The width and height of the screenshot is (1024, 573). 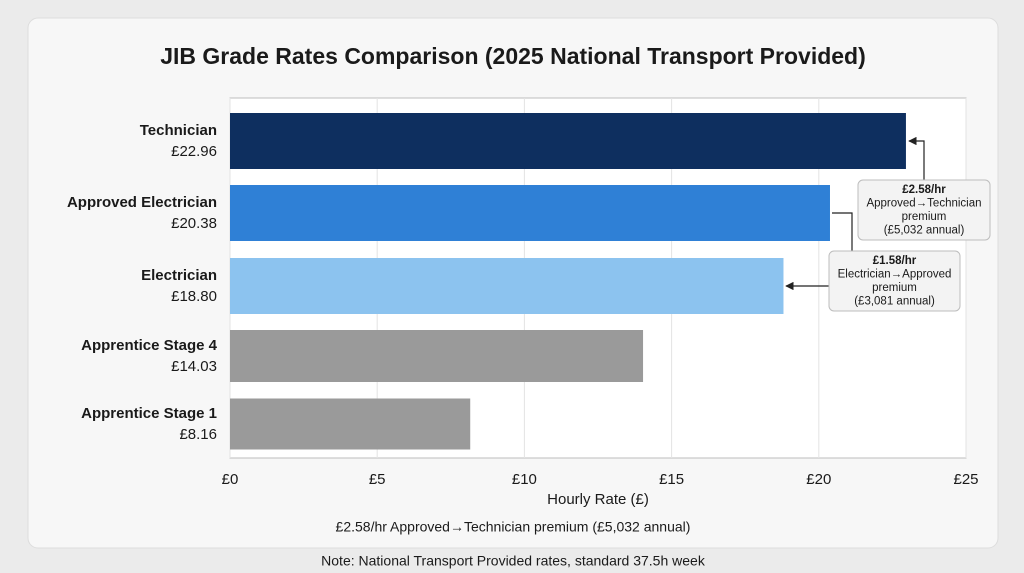 What do you see at coordinates (142, 202) in the screenshot?
I see `category-label: Approved Electrician` at bounding box center [142, 202].